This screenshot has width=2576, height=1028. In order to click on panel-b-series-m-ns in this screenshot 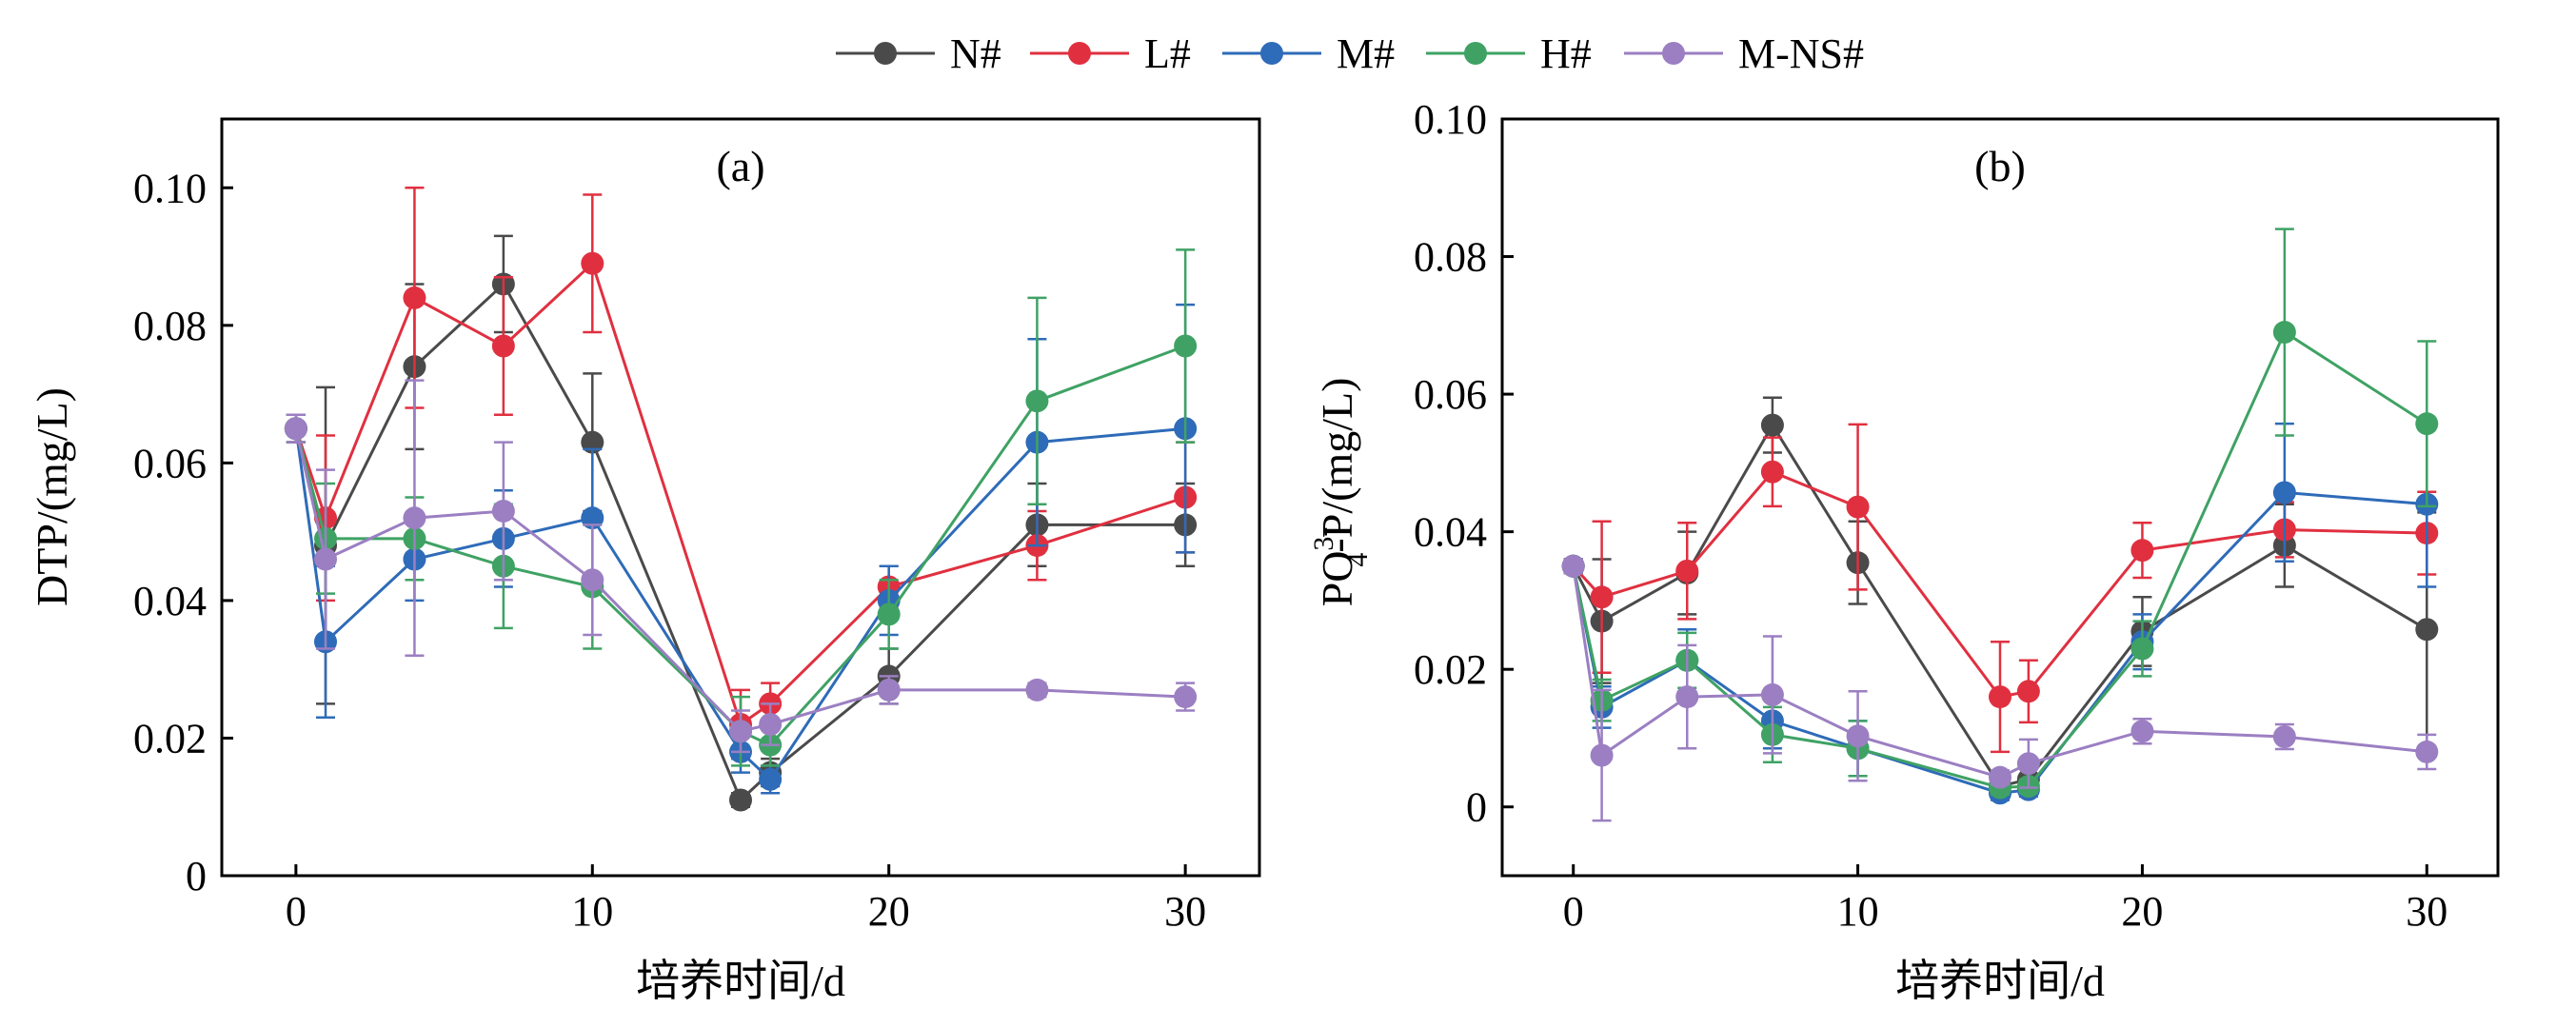, I will do `click(2000, 688)`.